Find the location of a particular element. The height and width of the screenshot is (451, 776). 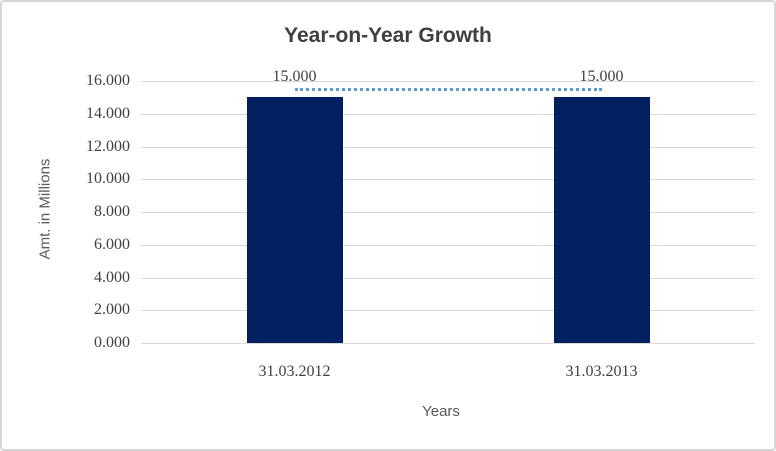

x-tick-label: 31.03.2012 is located at coordinates (294, 371).